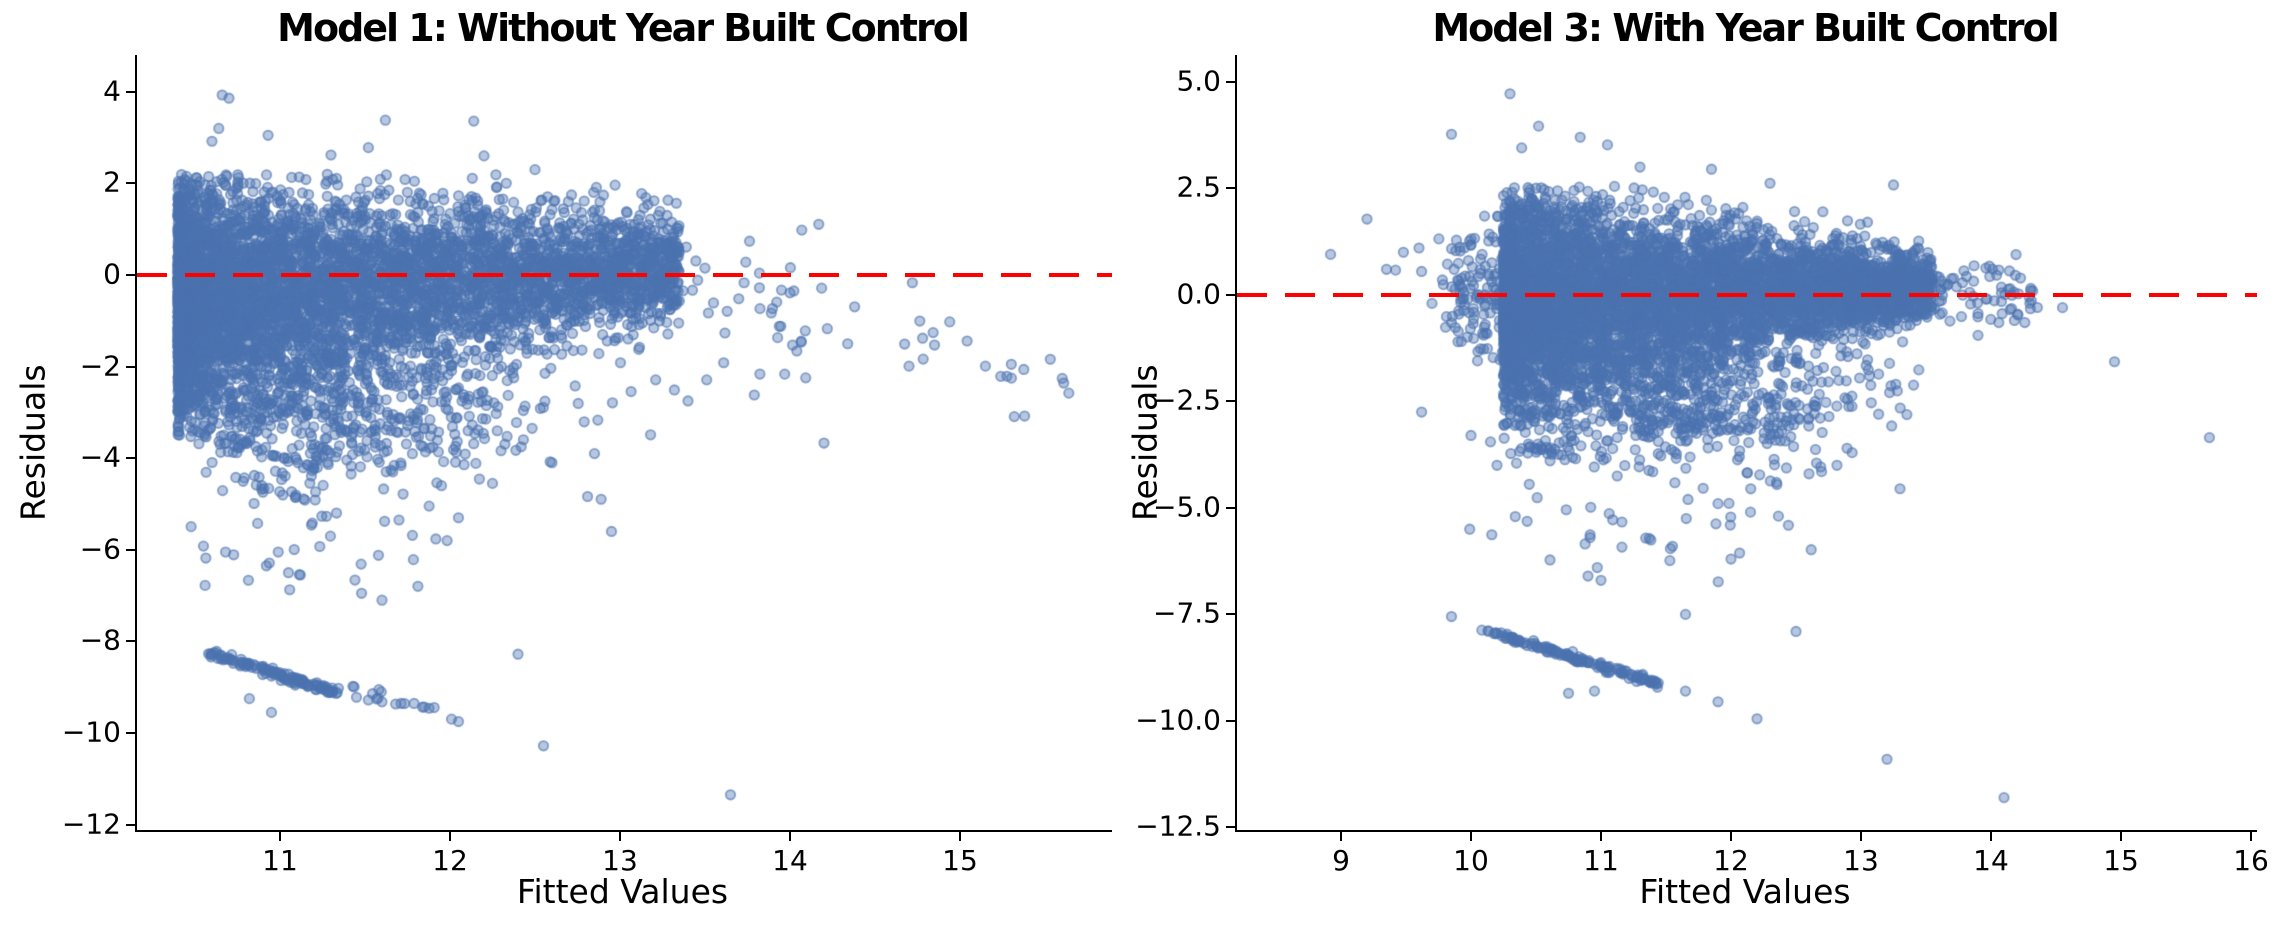 Image resolution: width=2285 pixels, height=938 pixels. What do you see at coordinates (624, 274) in the screenshot?
I see `model1-zero-reference-line` at bounding box center [624, 274].